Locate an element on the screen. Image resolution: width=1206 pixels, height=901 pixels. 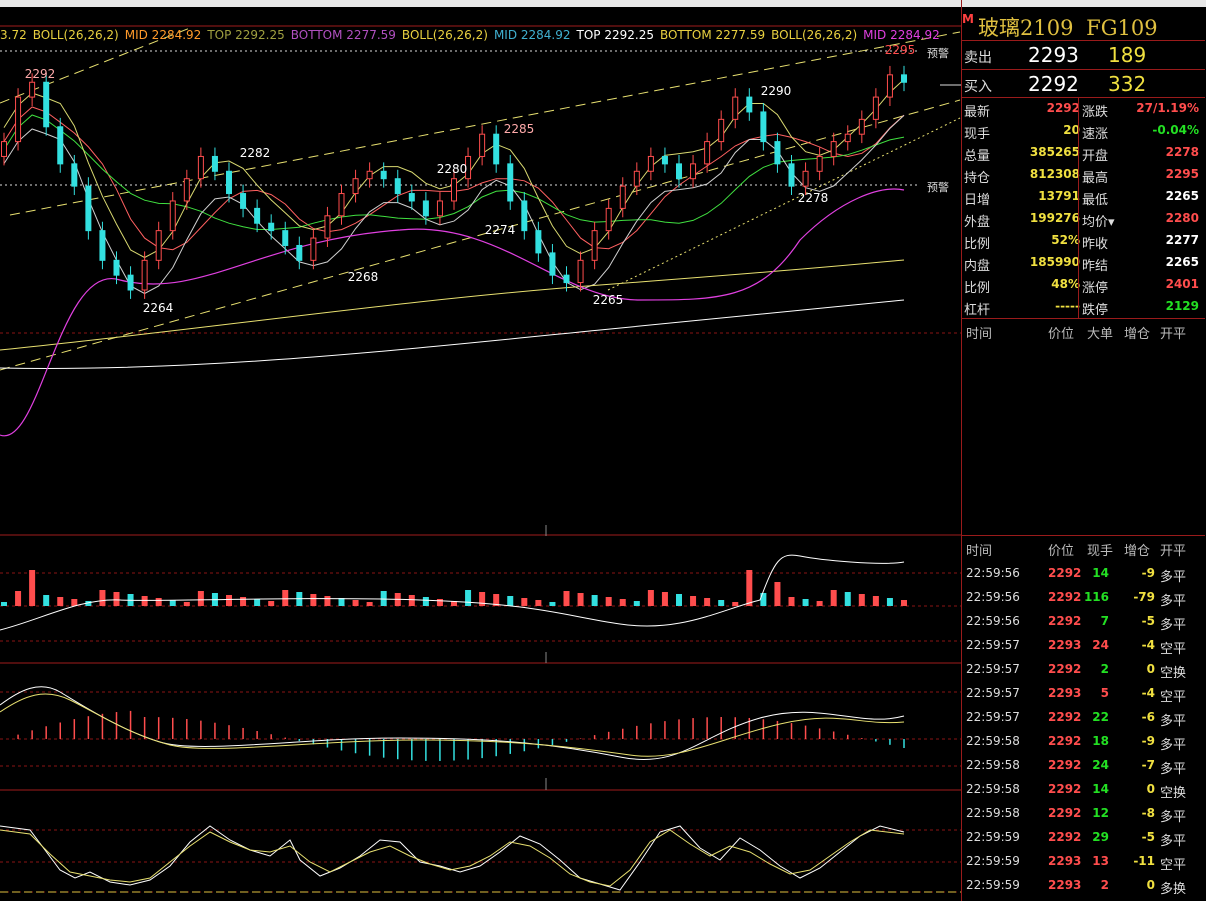
tick-row: 22:59:58 2292 24 -7 多平 is located at coordinates (1083, 766).